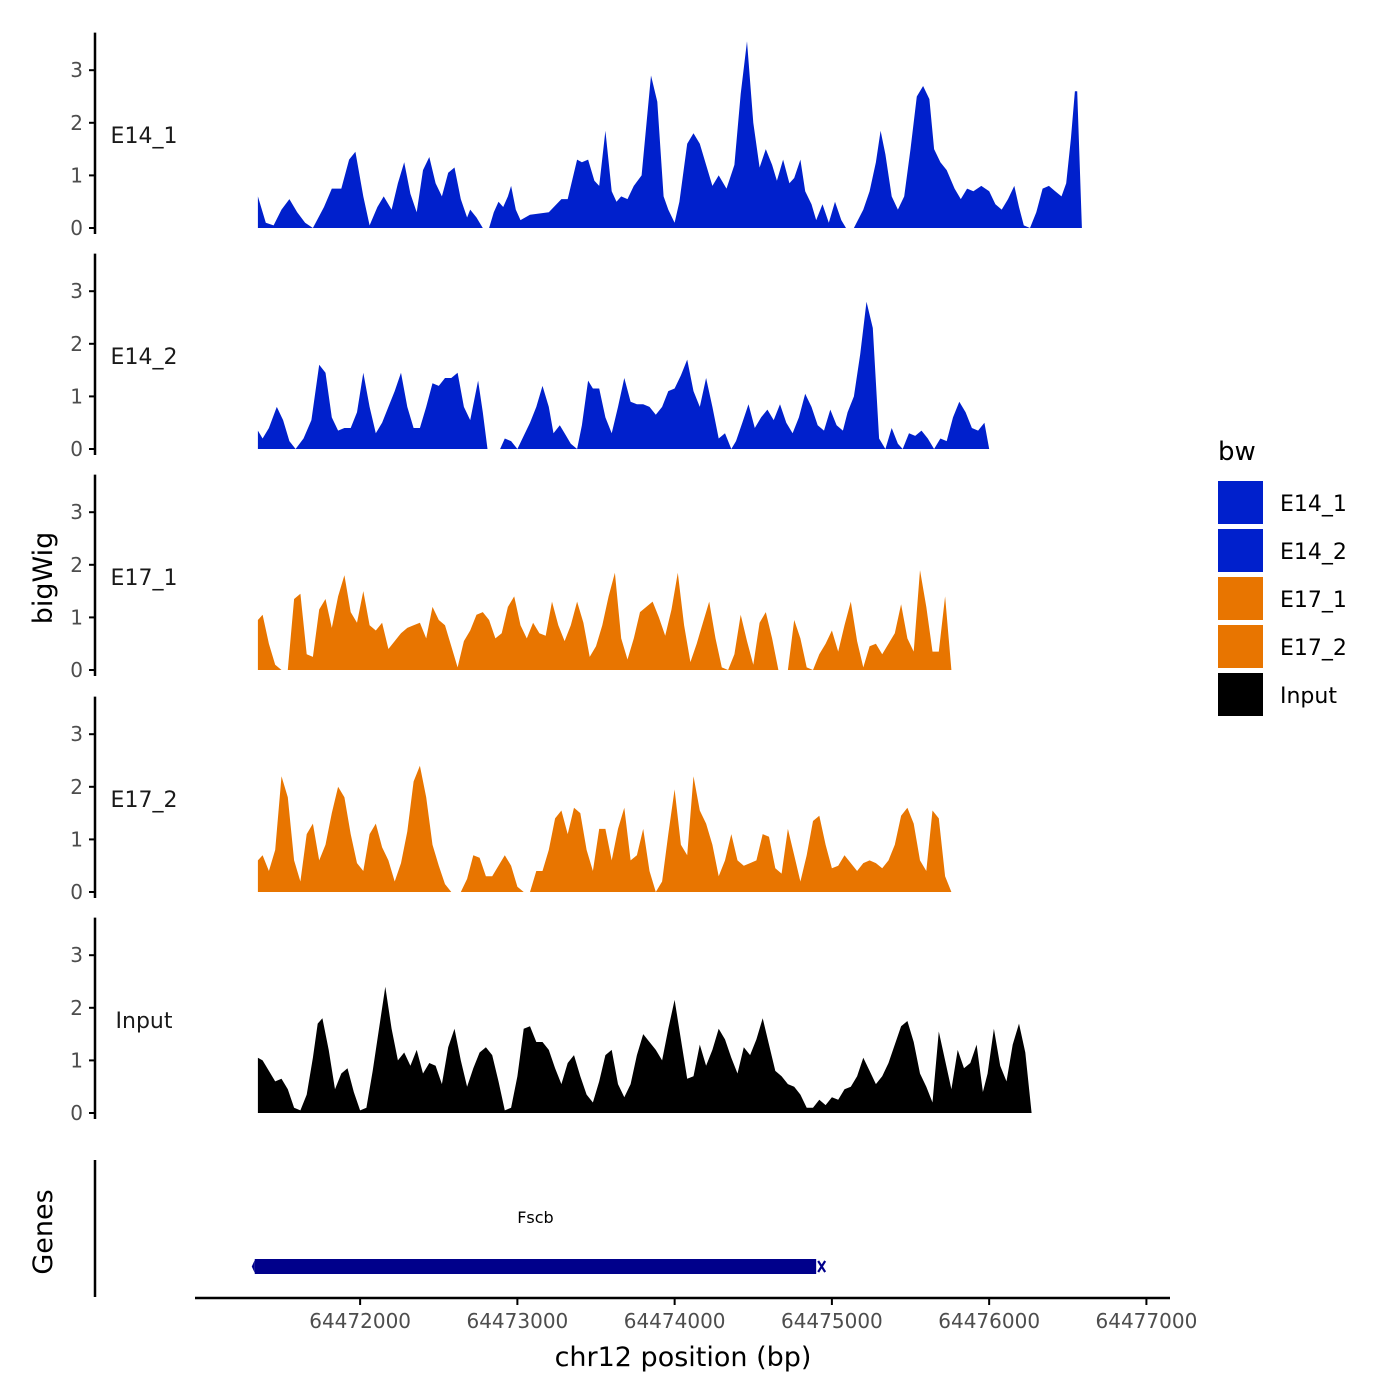 The height and width of the screenshot is (1400, 1400). What do you see at coordinates (535, 1266) in the screenshot?
I see `gene-body` at bounding box center [535, 1266].